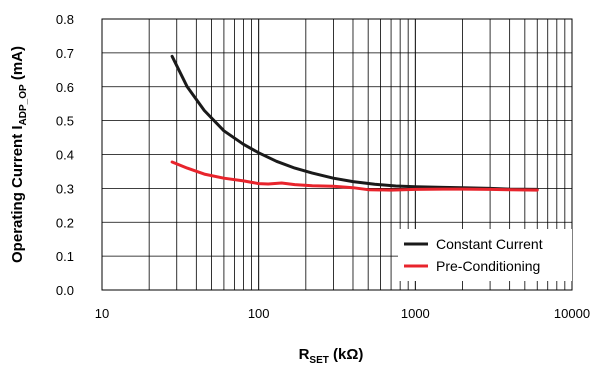 The height and width of the screenshot is (371, 606). What do you see at coordinates (23, 104) in the screenshot?
I see `y-axis-title-sub: ADP_OP` at bounding box center [23, 104].